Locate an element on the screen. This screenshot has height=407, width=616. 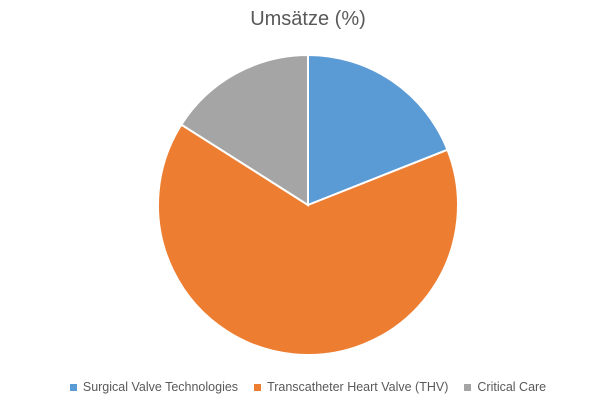
legend-item-2: Critical Care is located at coordinates (505, 387).